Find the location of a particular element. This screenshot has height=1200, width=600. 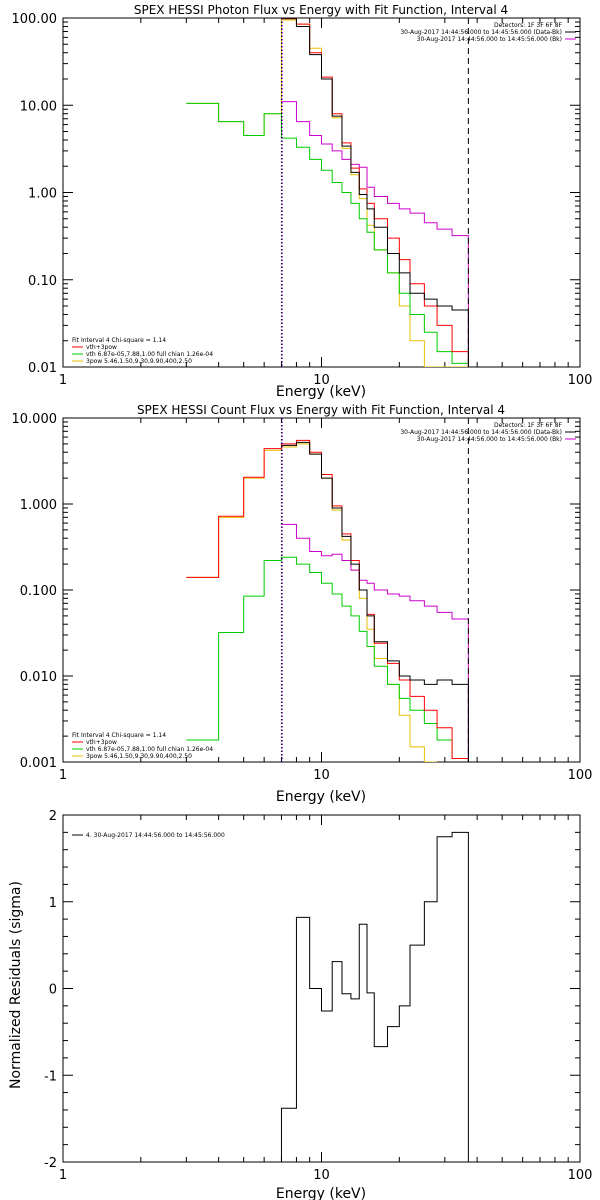

y-tick-label: 1 is located at coordinates (53, 903).